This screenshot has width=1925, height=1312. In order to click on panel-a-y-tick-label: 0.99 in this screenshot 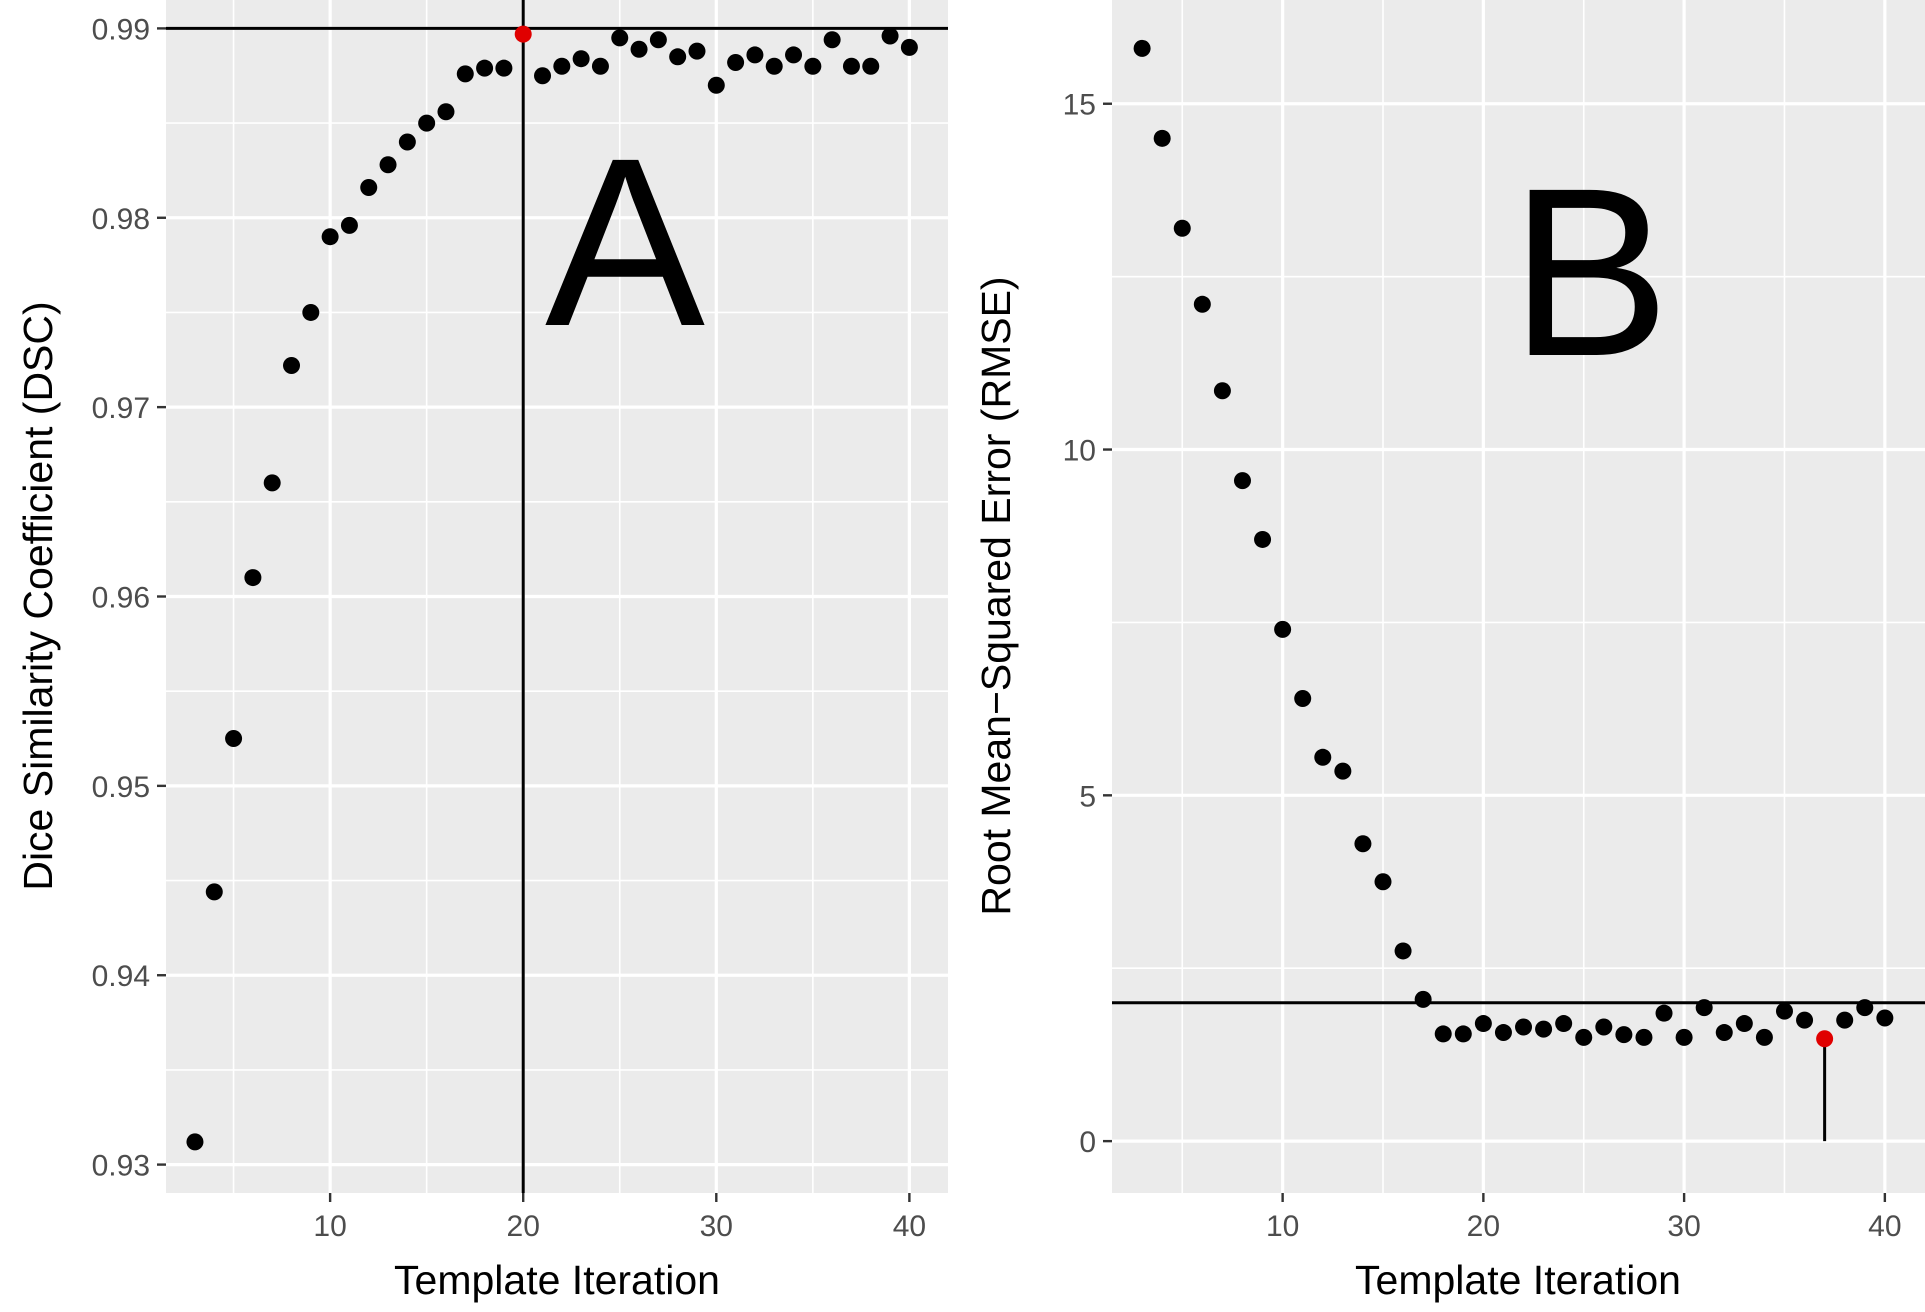, I will do `click(121, 29)`.